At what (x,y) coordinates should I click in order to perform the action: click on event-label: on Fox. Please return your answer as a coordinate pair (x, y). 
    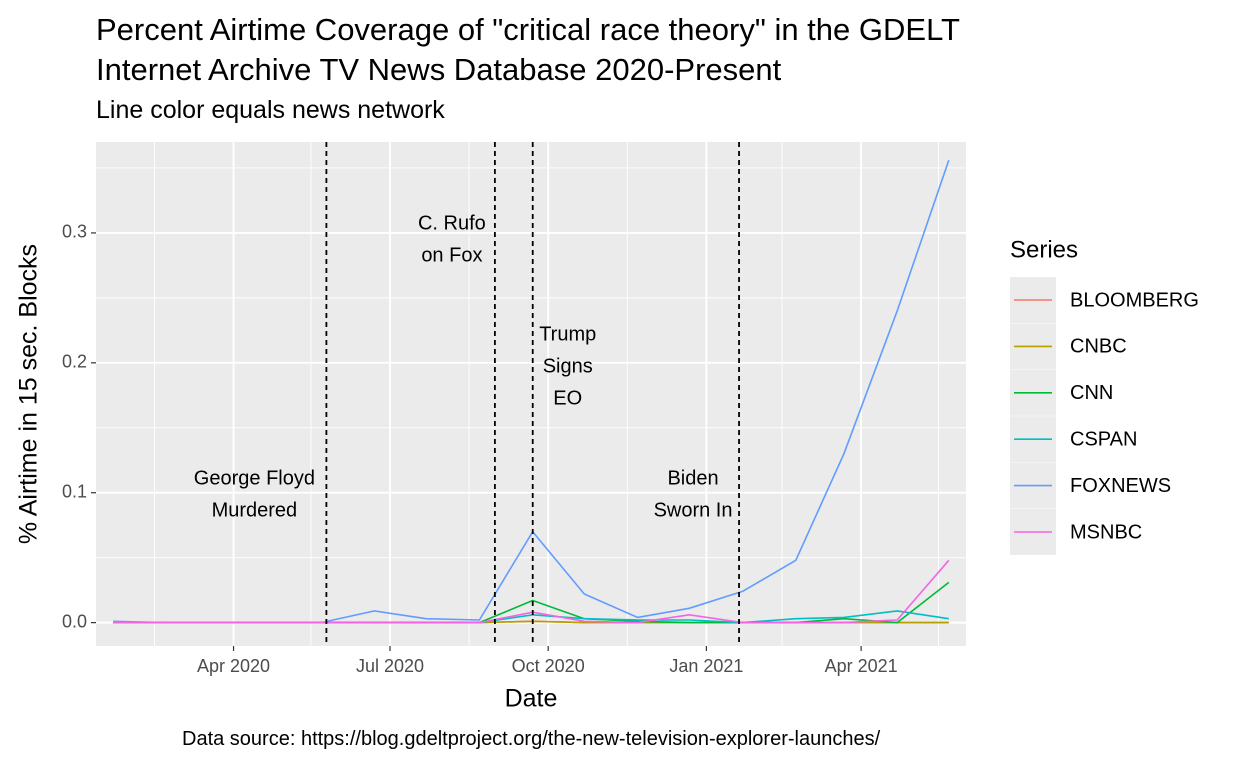
    Looking at the image, I should click on (451, 255).